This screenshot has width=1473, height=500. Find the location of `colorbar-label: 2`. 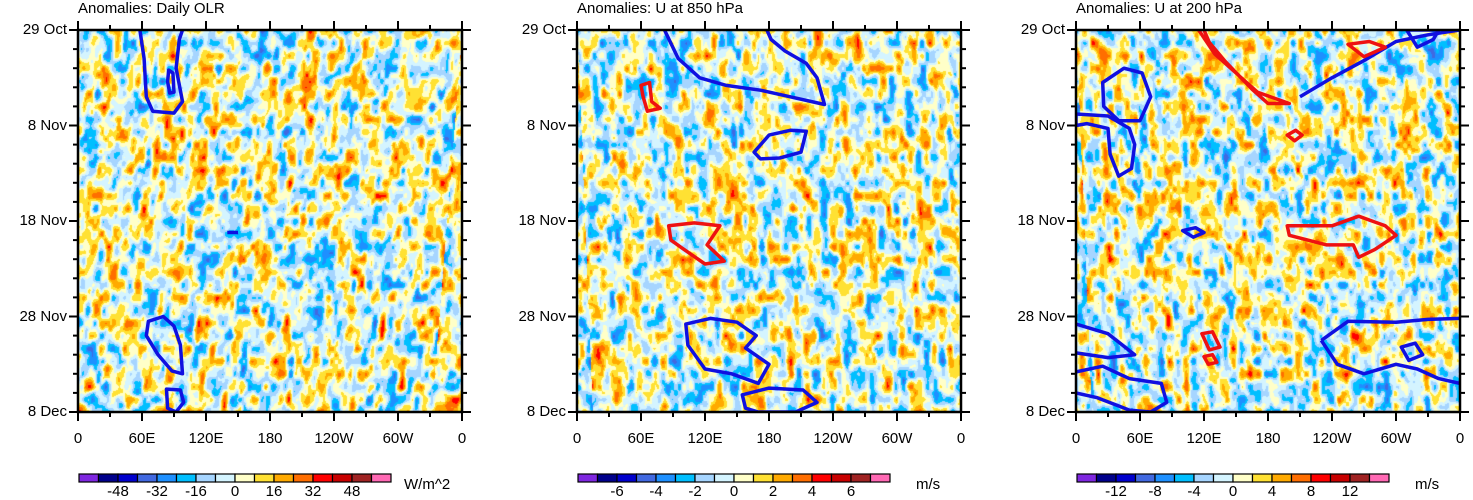

colorbar-label: 2 is located at coordinates (773, 491).